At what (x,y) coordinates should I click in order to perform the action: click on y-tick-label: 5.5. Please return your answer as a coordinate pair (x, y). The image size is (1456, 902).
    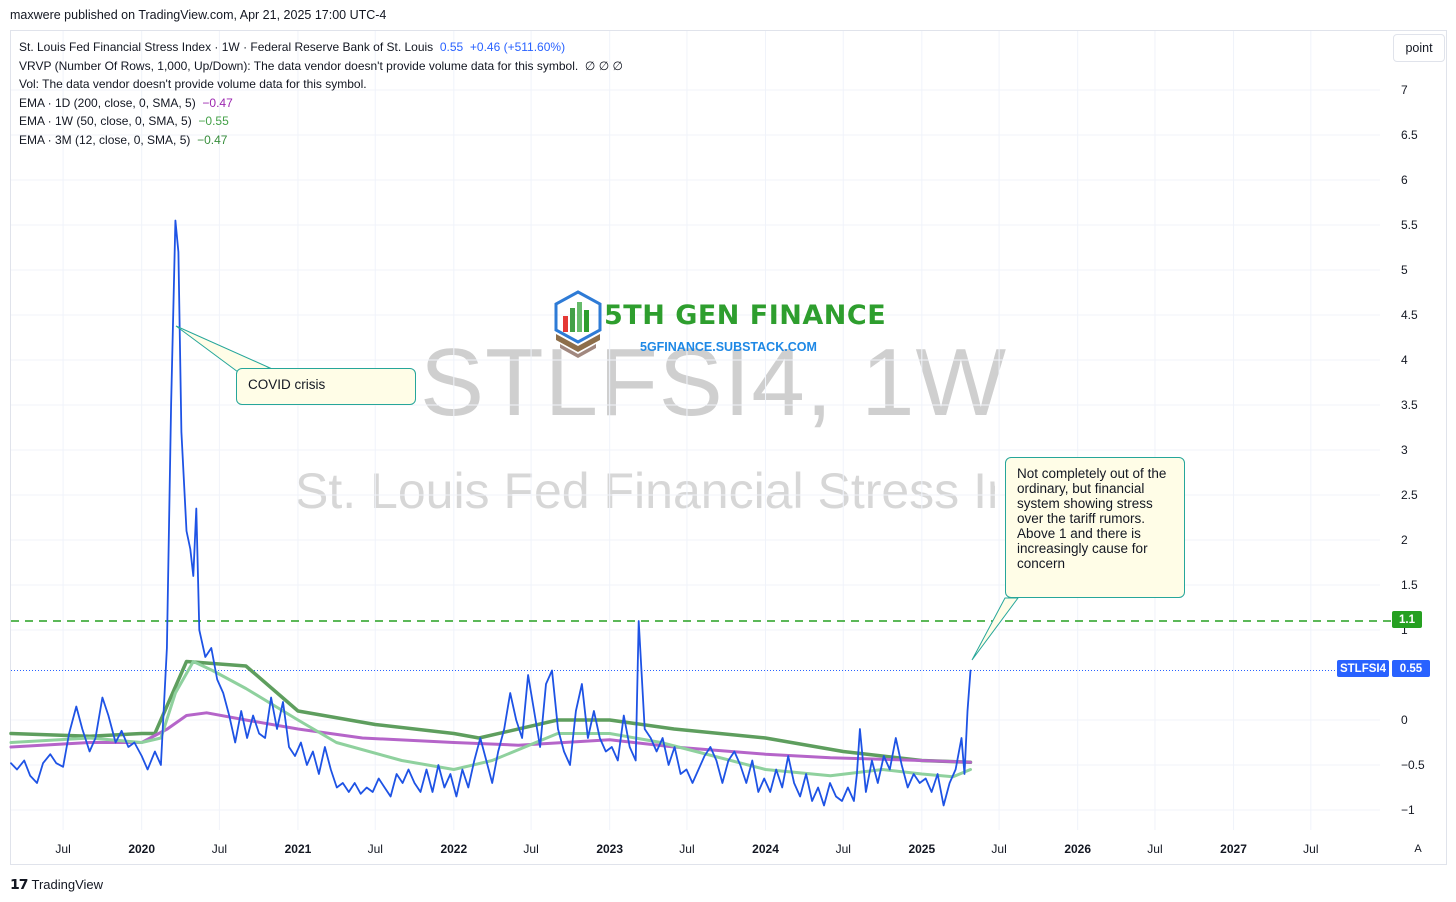
    Looking at the image, I should click on (1409, 225).